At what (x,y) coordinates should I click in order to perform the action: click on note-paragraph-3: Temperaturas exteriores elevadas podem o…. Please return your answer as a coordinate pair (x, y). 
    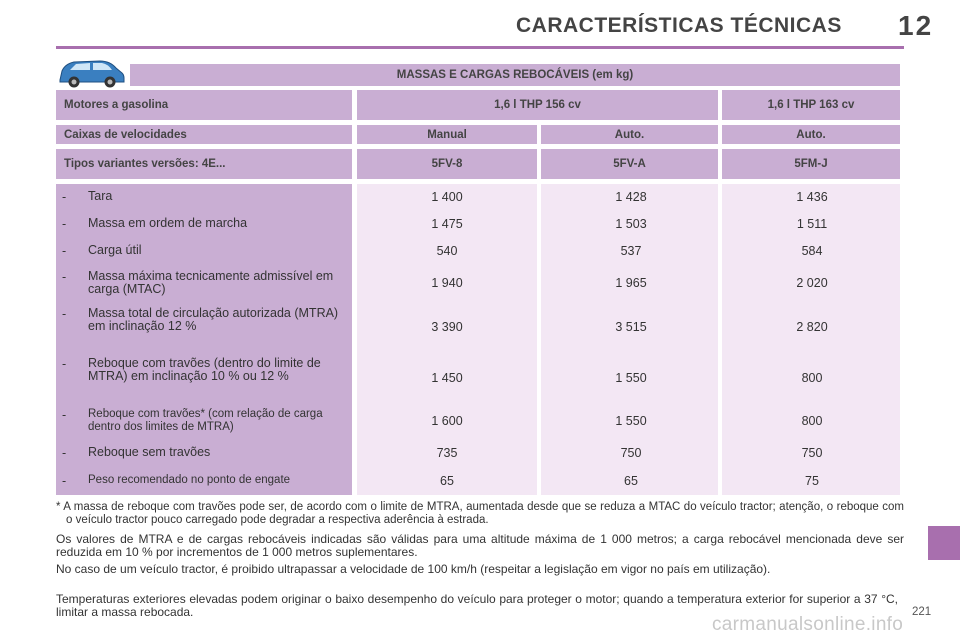
    Looking at the image, I should click on (477, 605).